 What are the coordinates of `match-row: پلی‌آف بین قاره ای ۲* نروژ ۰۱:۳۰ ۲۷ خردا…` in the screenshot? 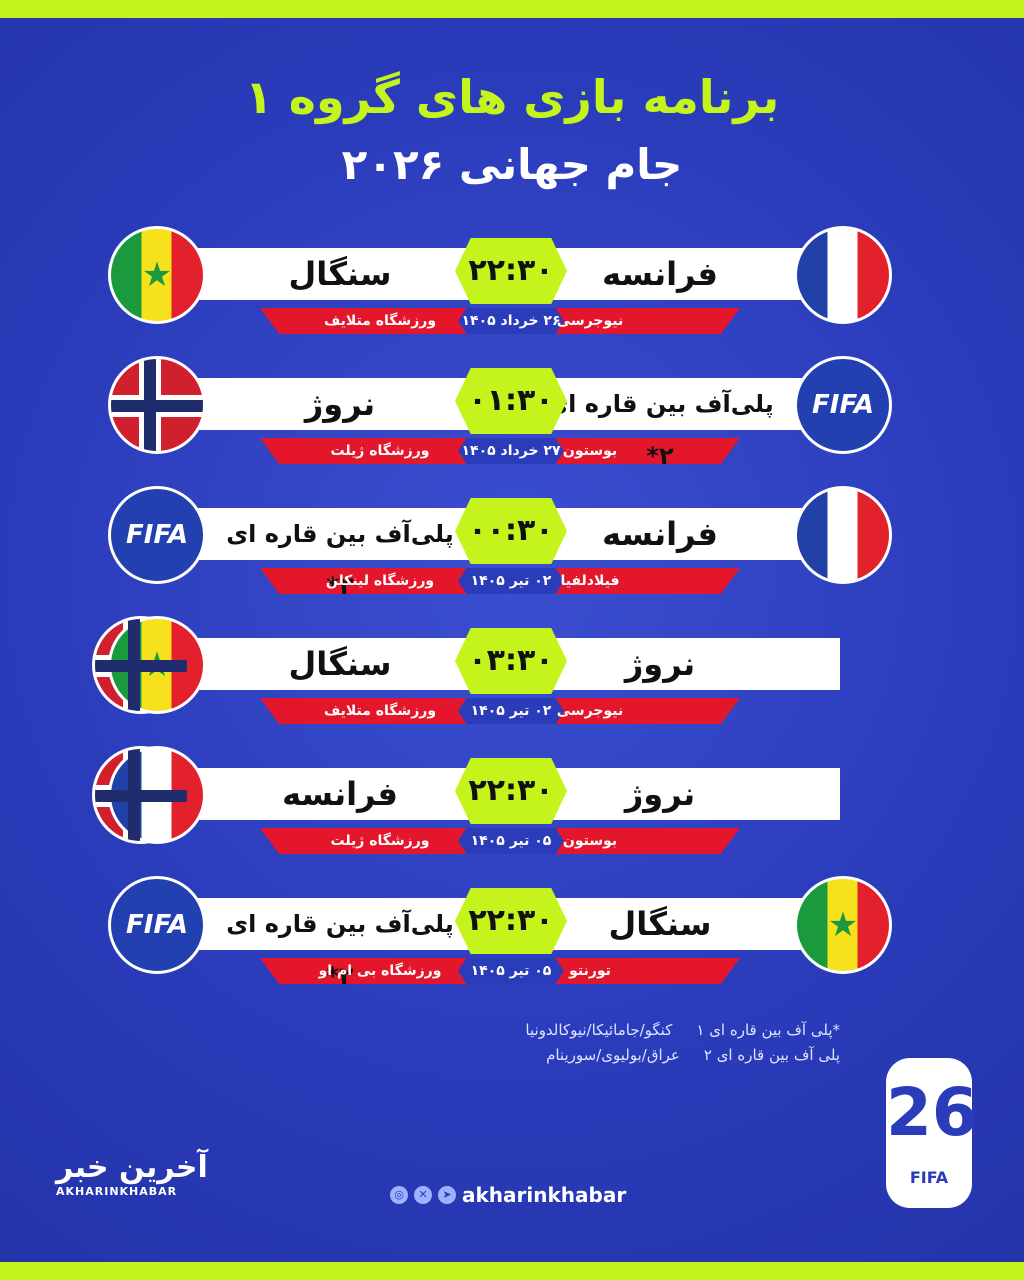 It's located at (500, 413).